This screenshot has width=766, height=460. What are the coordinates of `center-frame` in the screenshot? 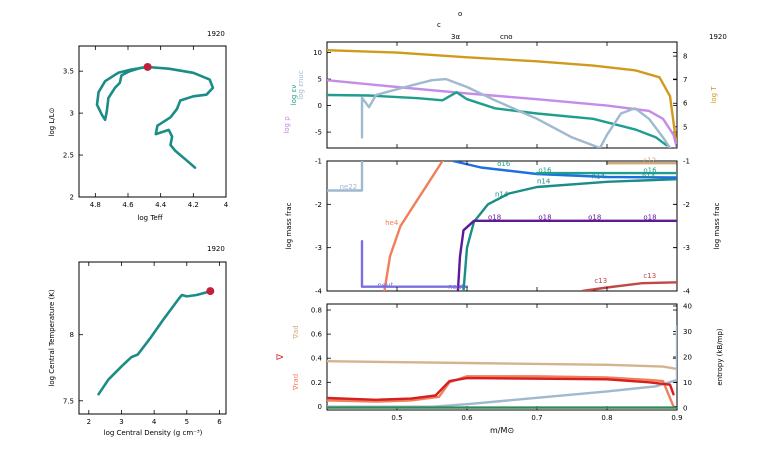 It's located at (152, 338).